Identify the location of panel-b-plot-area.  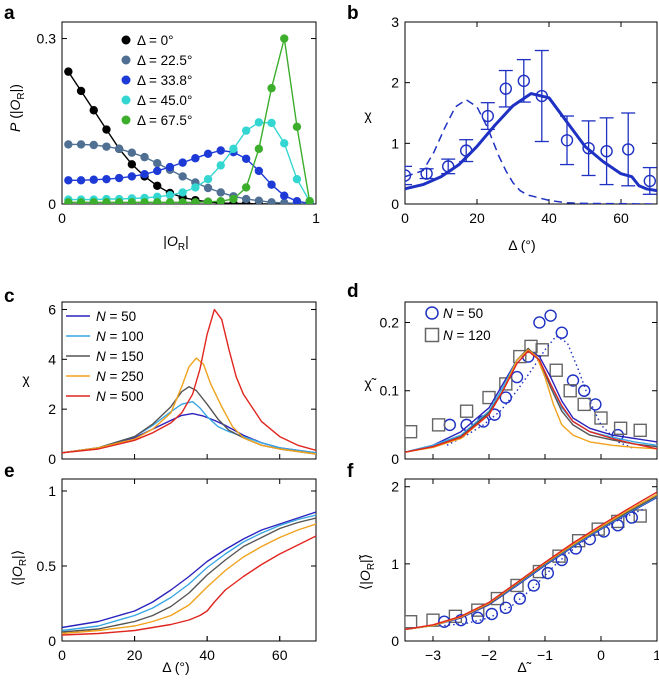
(531, 126).